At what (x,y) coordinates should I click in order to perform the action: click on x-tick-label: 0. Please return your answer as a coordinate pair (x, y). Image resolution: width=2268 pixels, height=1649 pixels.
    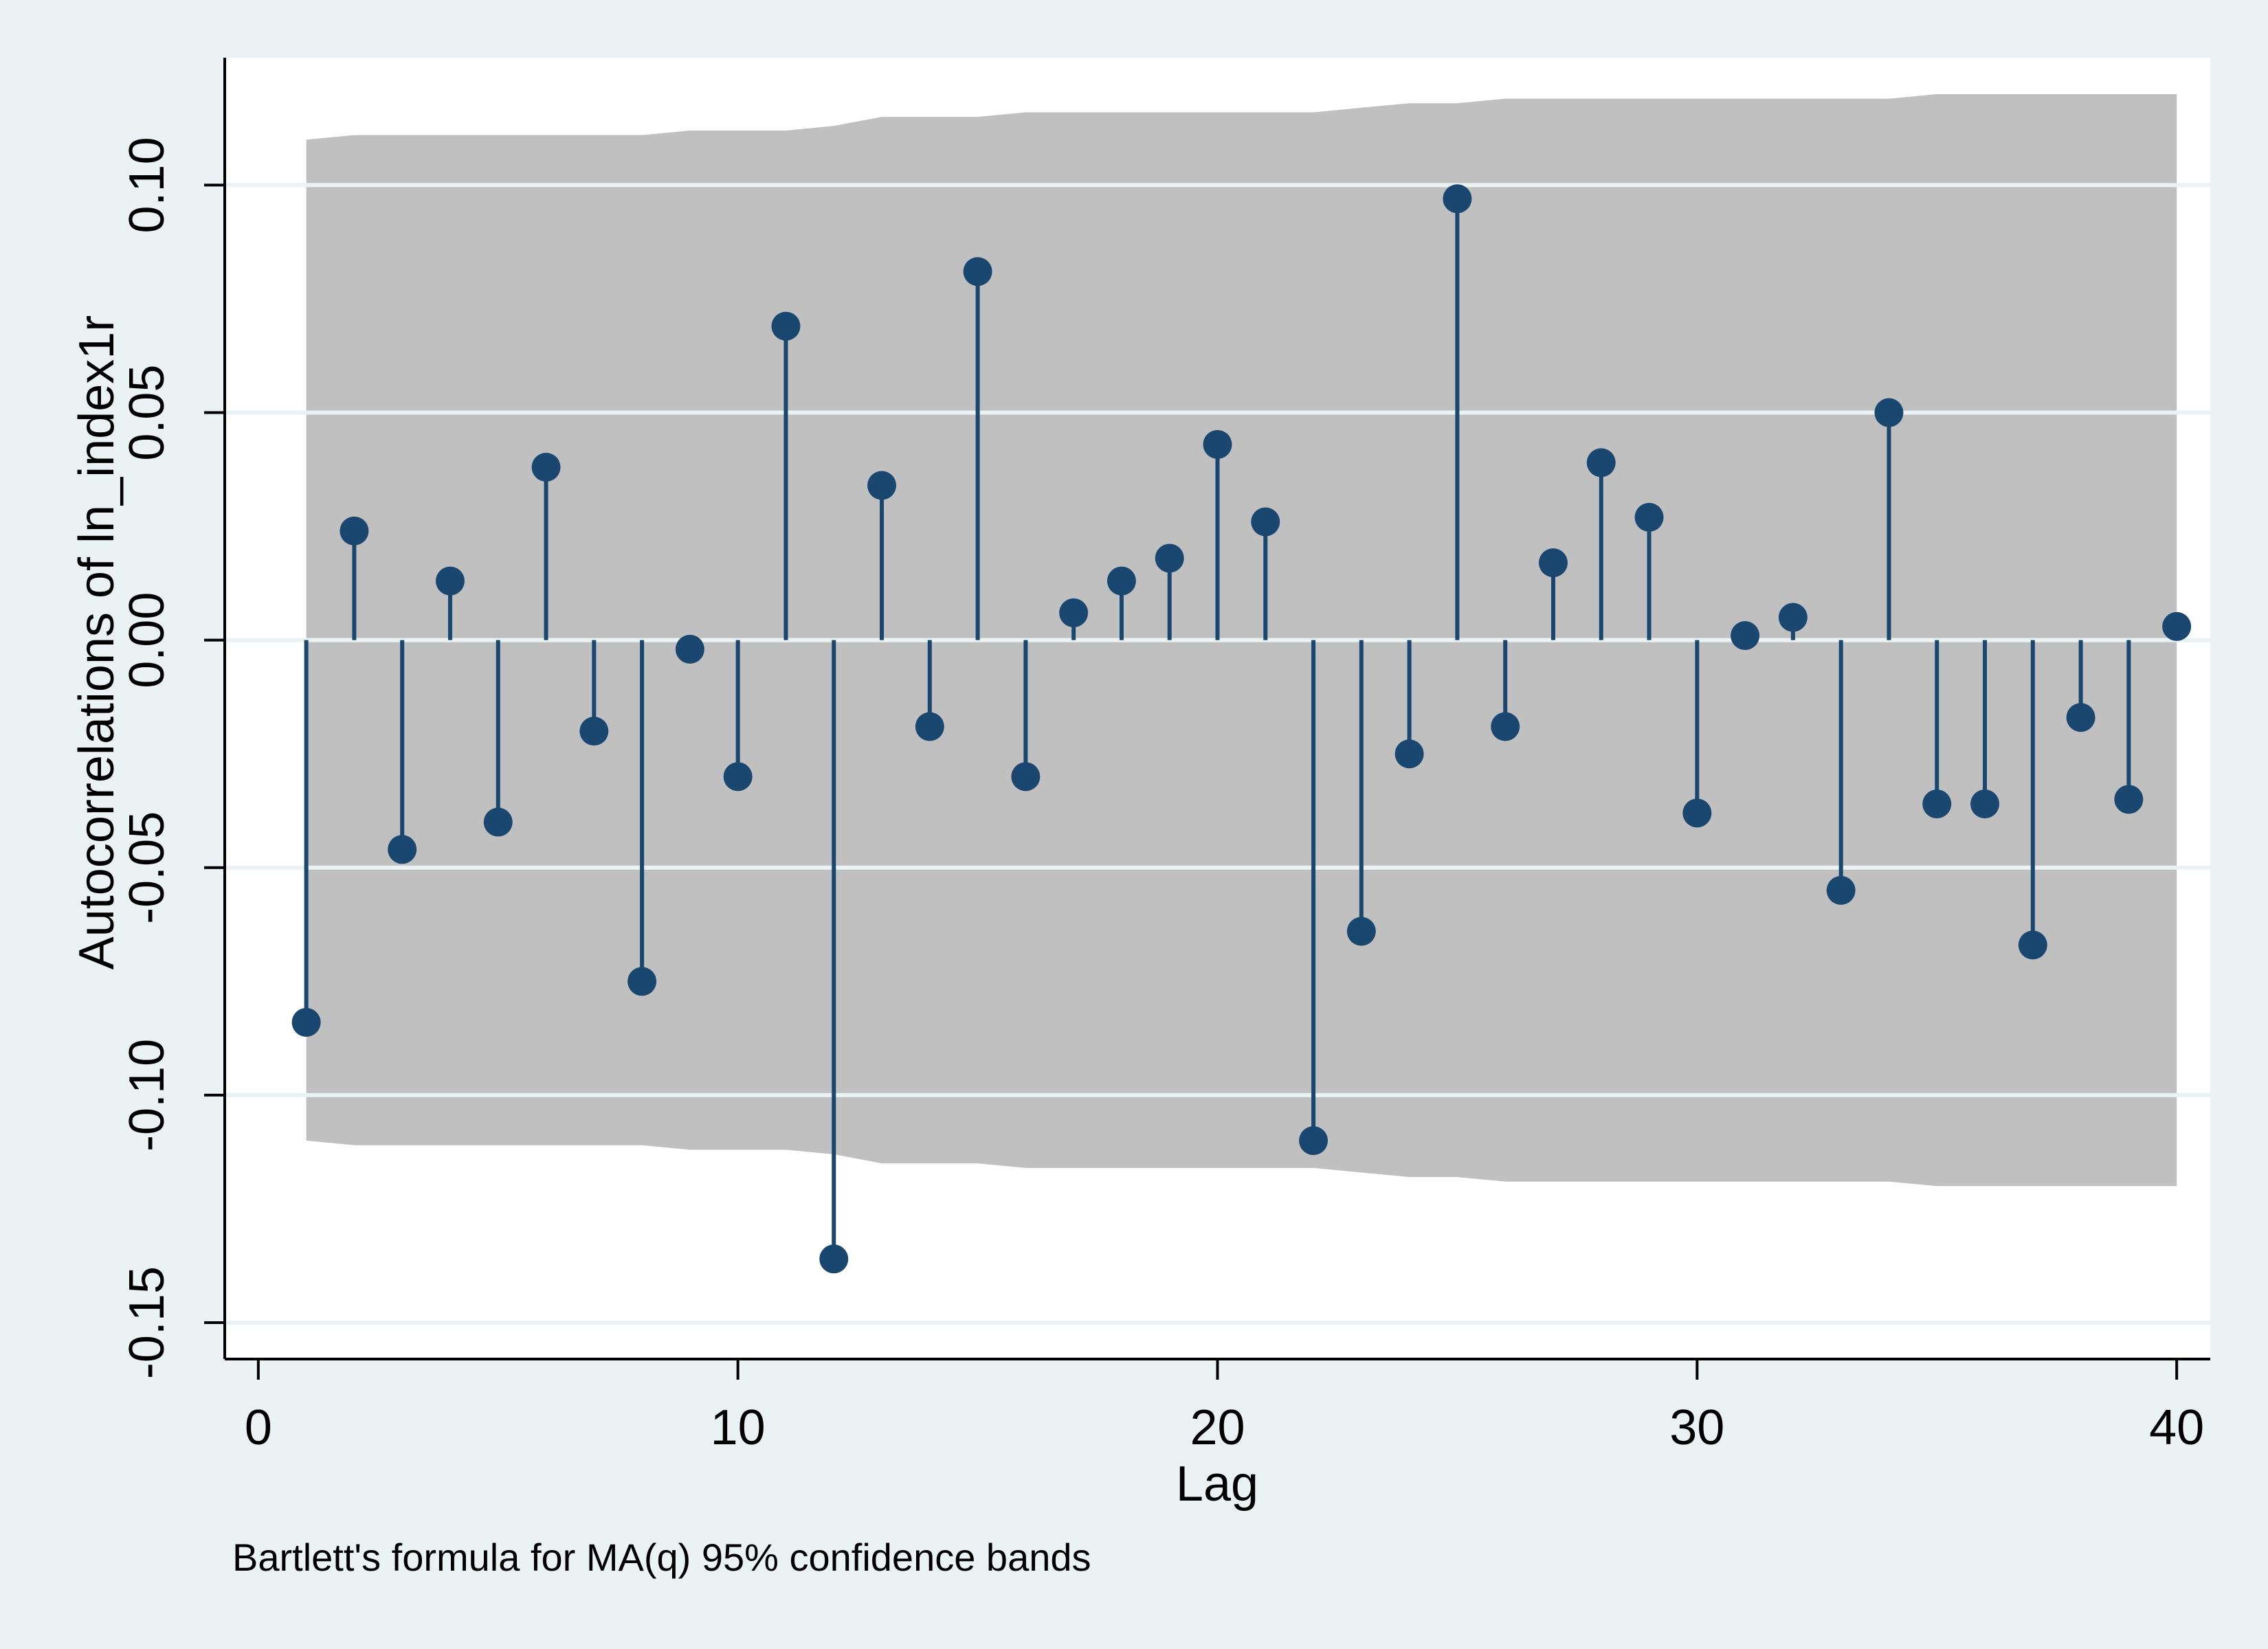
    Looking at the image, I should click on (258, 1427).